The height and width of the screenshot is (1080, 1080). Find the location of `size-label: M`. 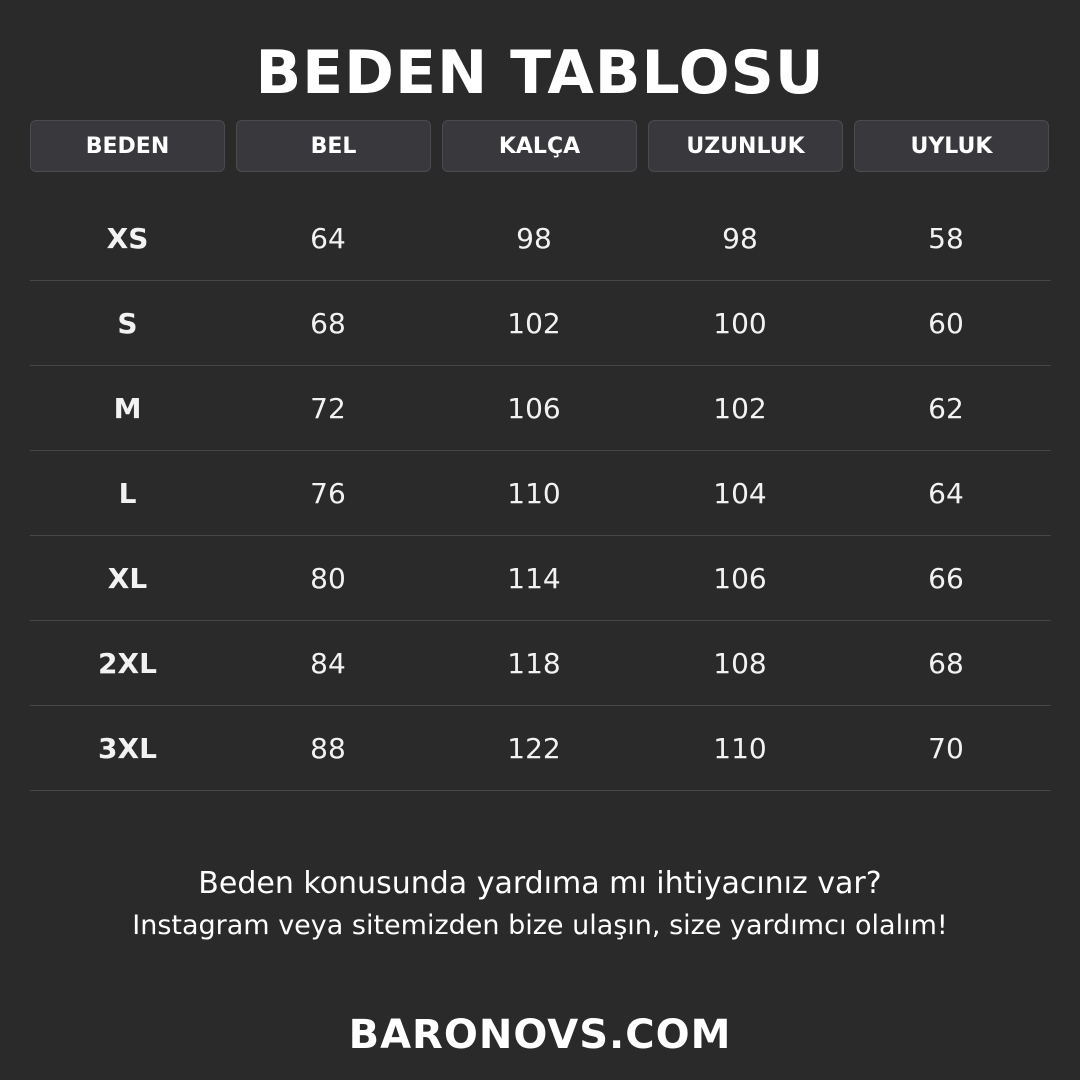

size-label: M is located at coordinates (127, 408).